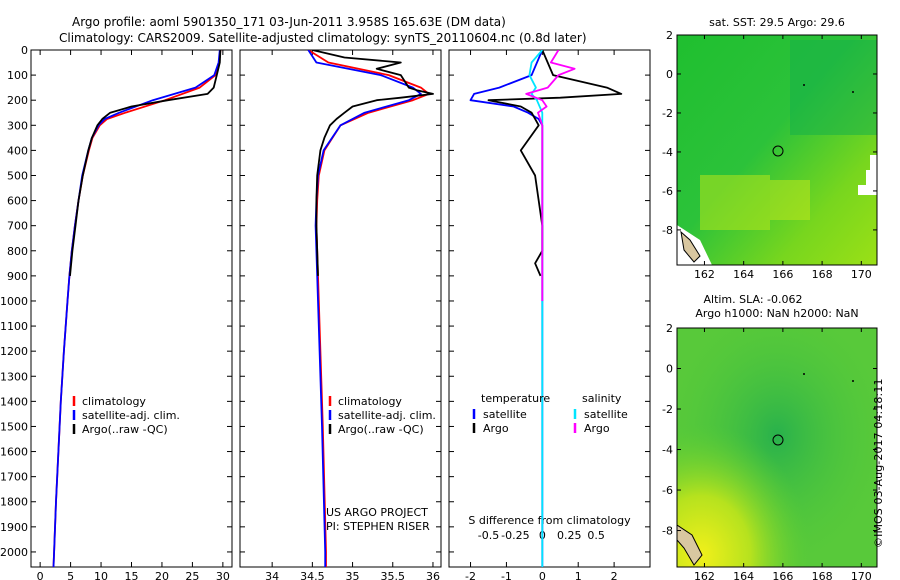 The image size is (900, 580). Describe the element at coordinates (14, 452) in the screenshot. I see `y-tick-label: 1600` at that location.